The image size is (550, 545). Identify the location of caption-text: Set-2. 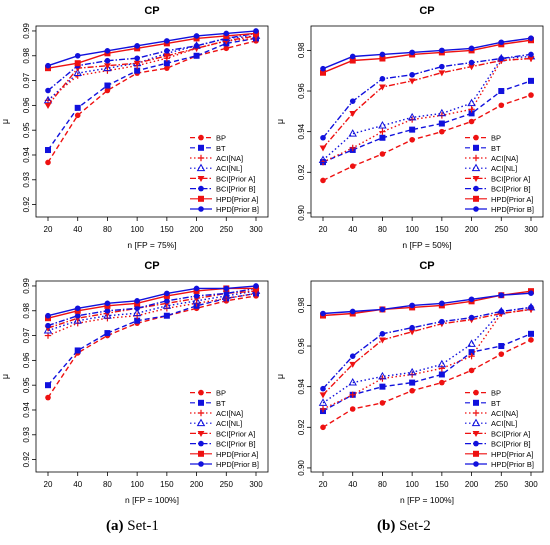
(415, 526).